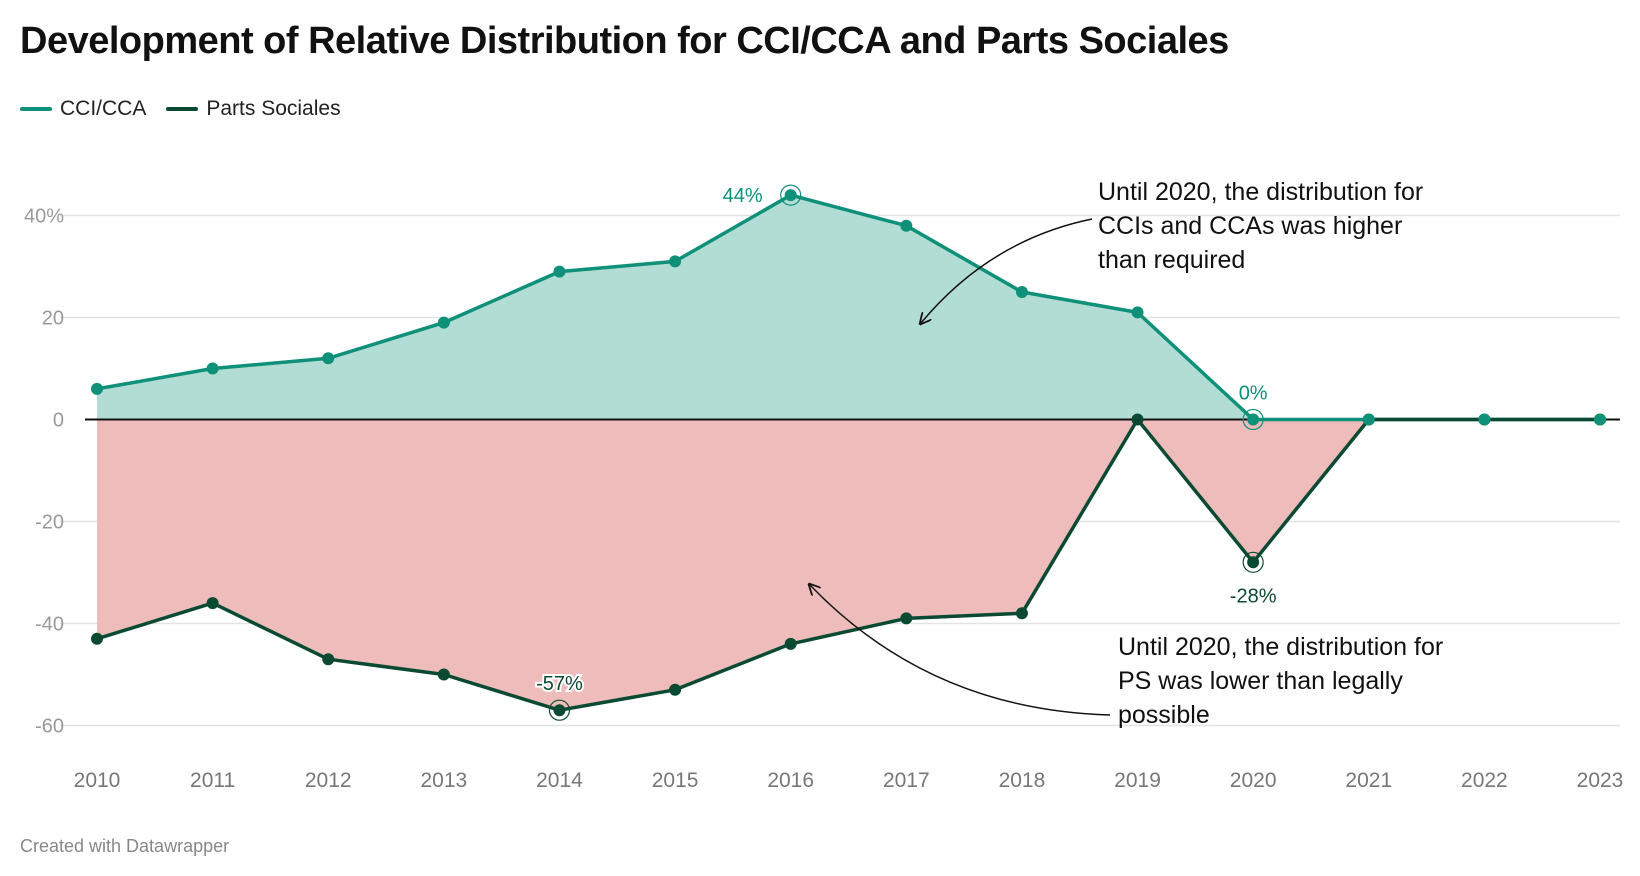 The image size is (1640, 876). I want to click on x-tick-label: 2016, so click(790, 780).